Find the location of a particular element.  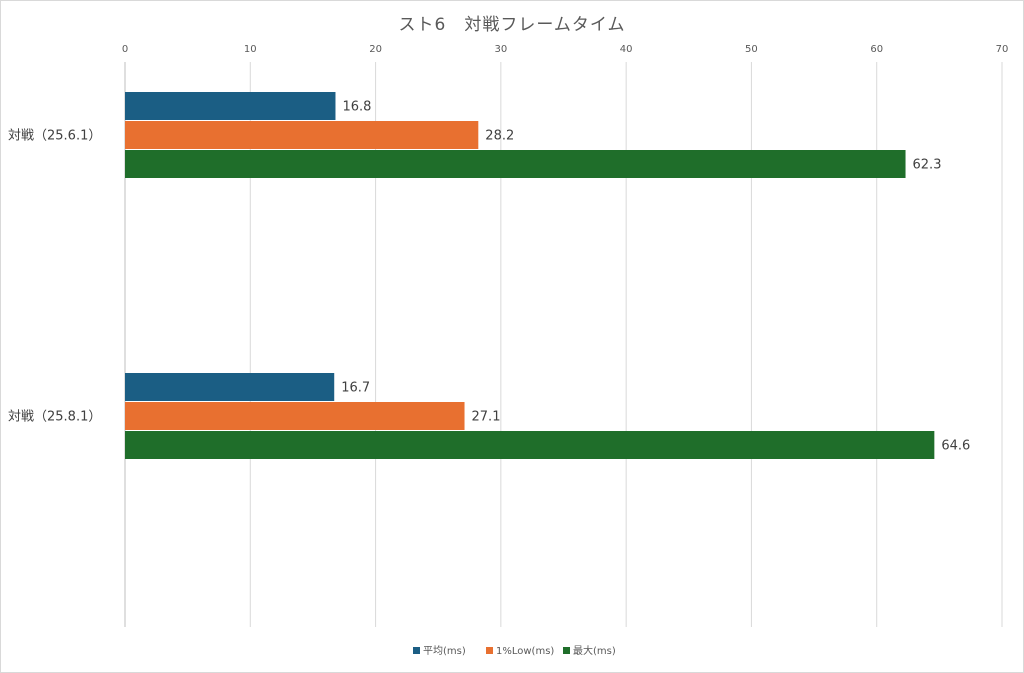

data-label: 16.8 is located at coordinates (356, 107).